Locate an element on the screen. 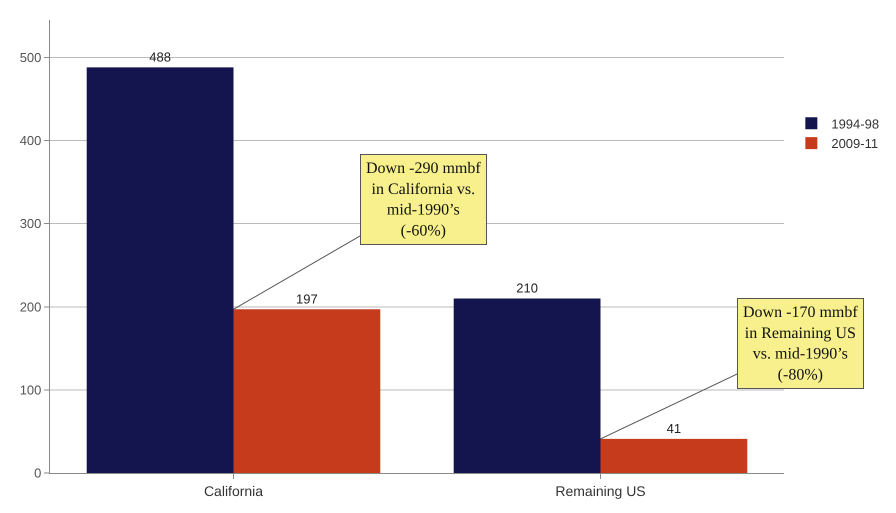 The image size is (896, 513). legend-label: 2009-11 is located at coordinates (854, 144).